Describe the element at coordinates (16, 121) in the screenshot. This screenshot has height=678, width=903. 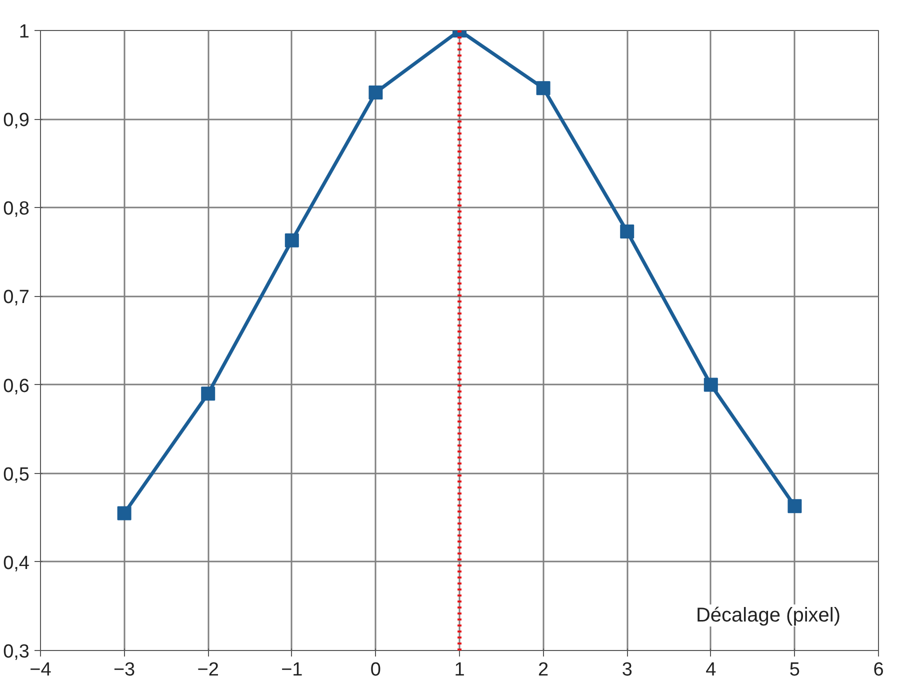
I see `y-tick-label: 0,9` at that location.